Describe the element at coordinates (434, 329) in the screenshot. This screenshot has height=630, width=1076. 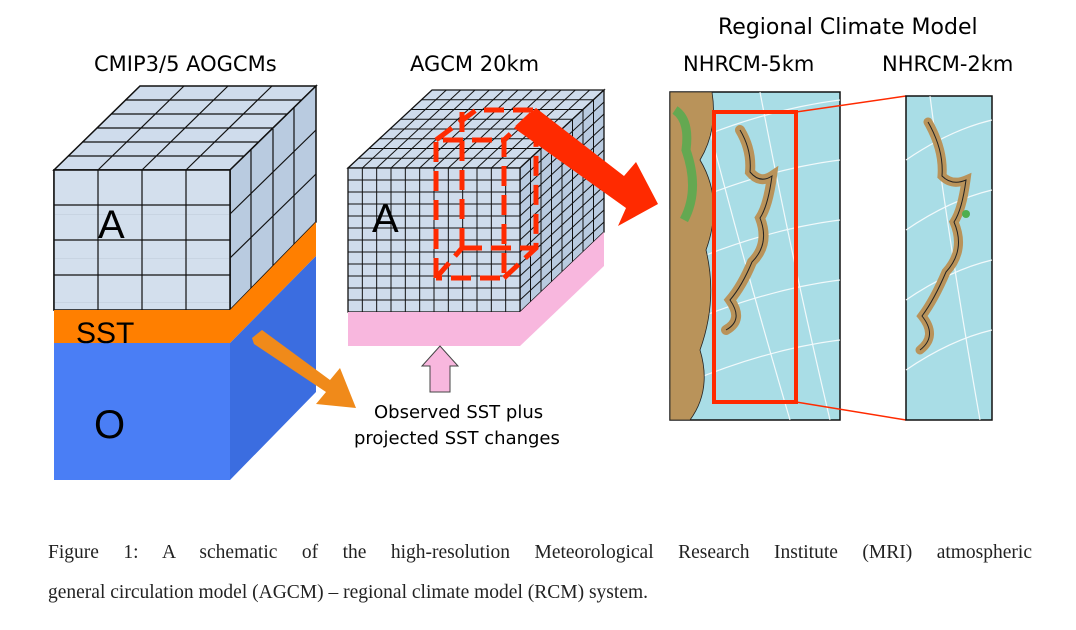
I see `agcm-sst-front` at that location.